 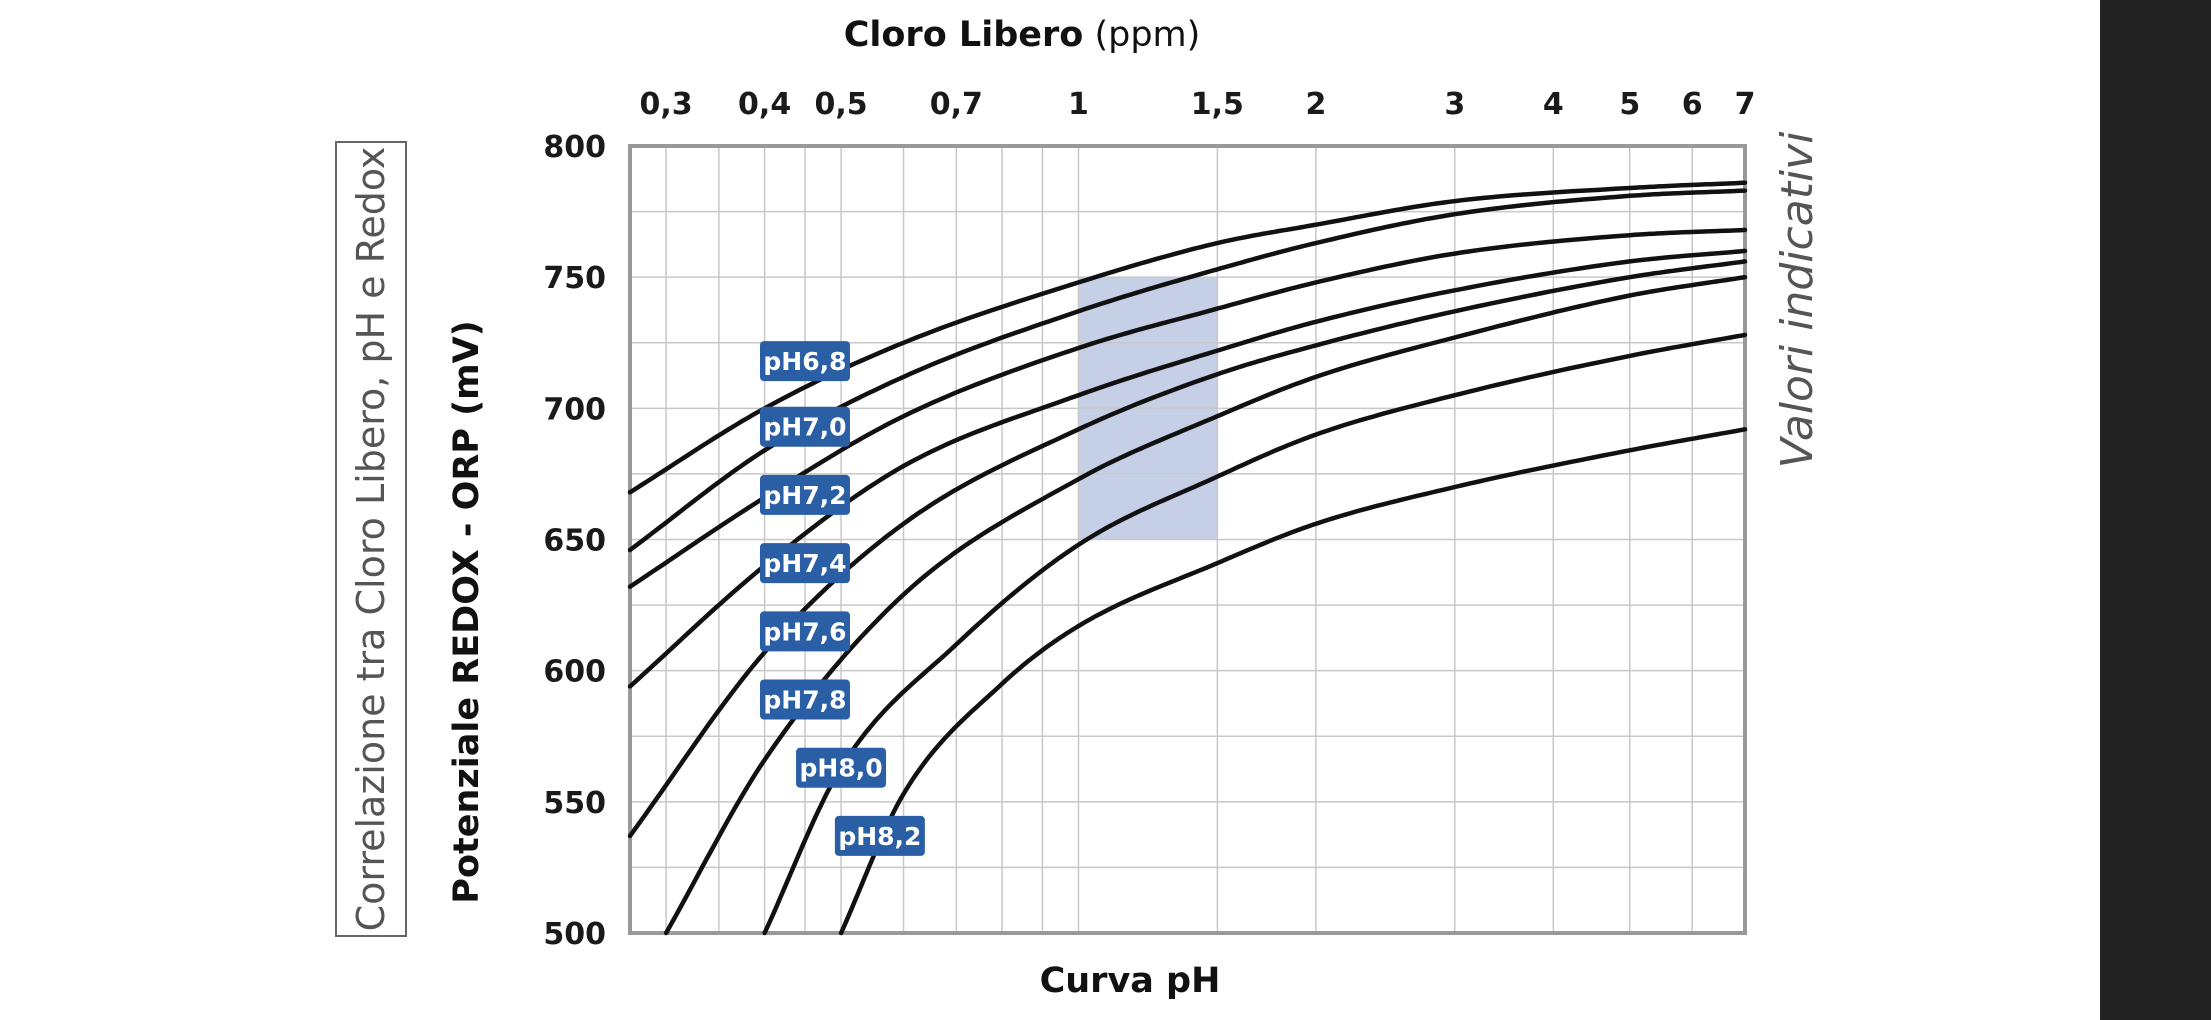 I want to click on x-tick-labels: 0,3 0,4 0,5 0,7 1 1,5 2 3 4 5 6 7, so click(x=1198, y=104).